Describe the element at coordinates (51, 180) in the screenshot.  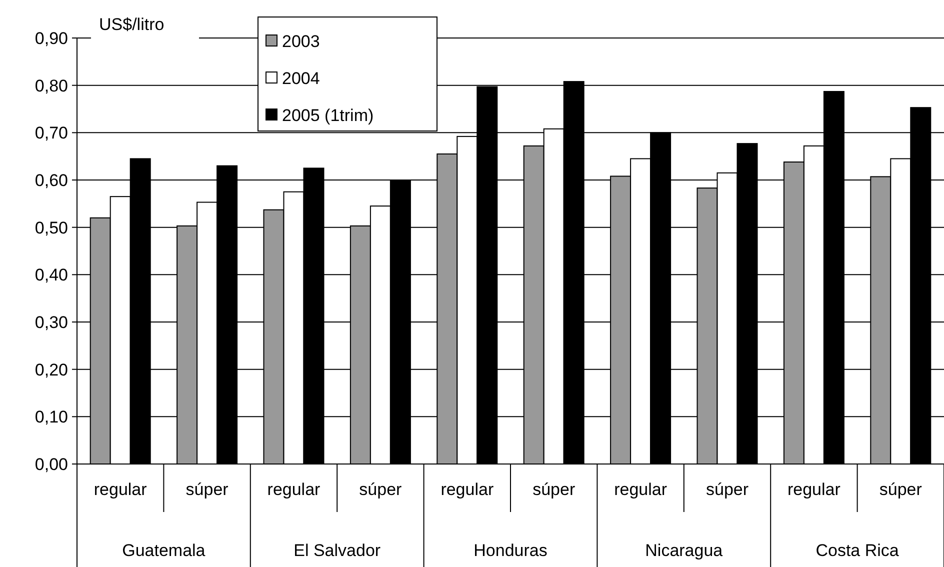
I see `y-tick-label: 0,60` at that location.